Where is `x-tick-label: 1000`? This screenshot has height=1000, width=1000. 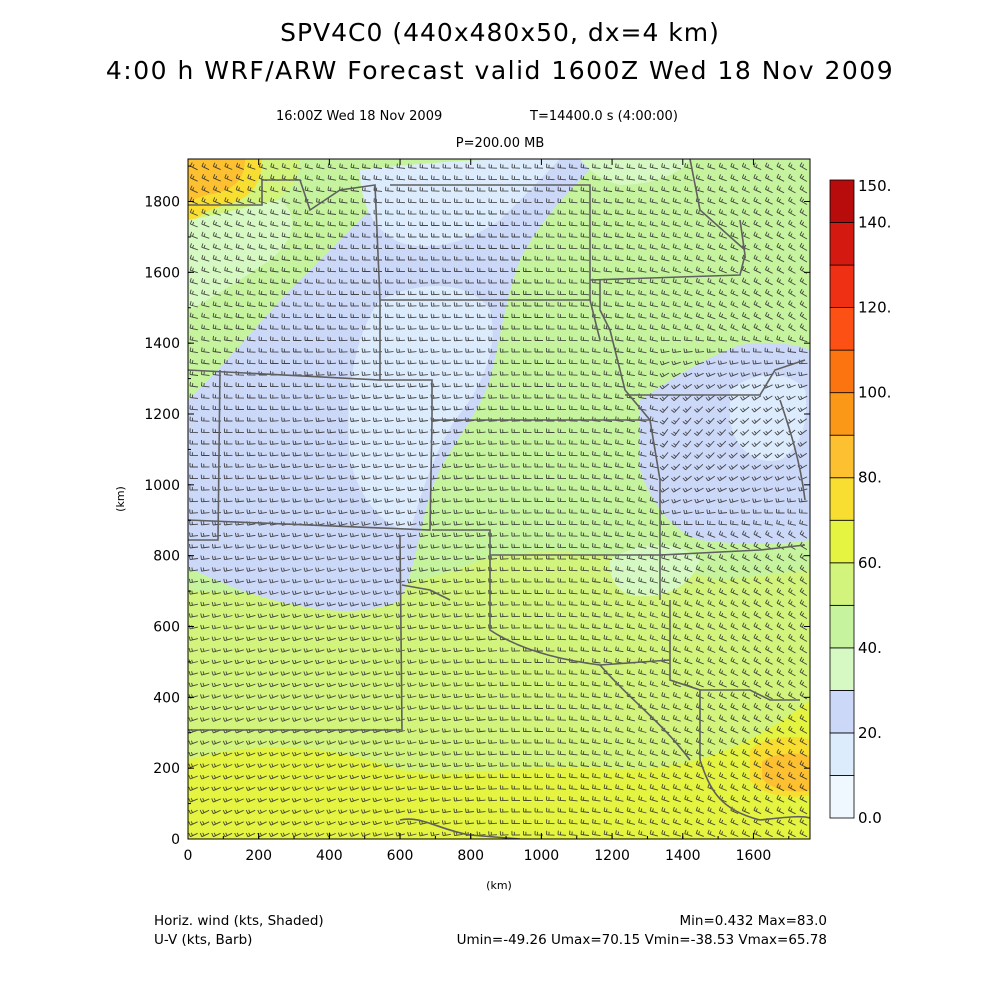
x-tick-label: 1000 is located at coordinates (542, 856).